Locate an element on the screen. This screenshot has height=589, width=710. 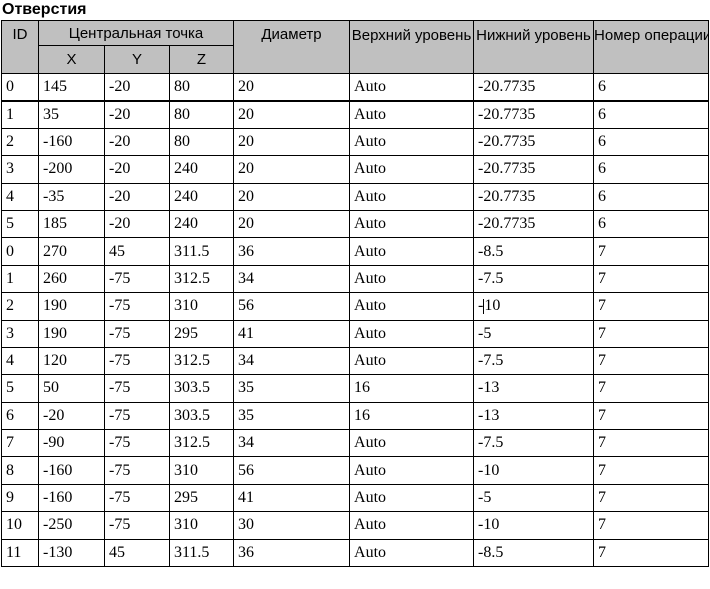
cell-id: 6 is located at coordinates (20, 416).